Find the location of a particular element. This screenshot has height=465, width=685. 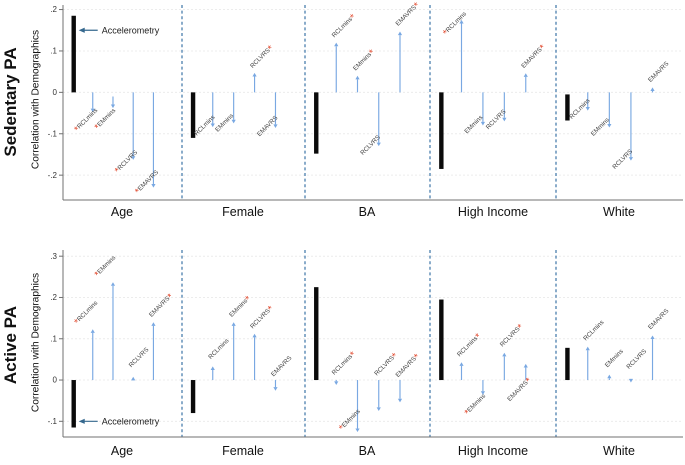

measure-label: RCLVRS is located at coordinates (636, 359).